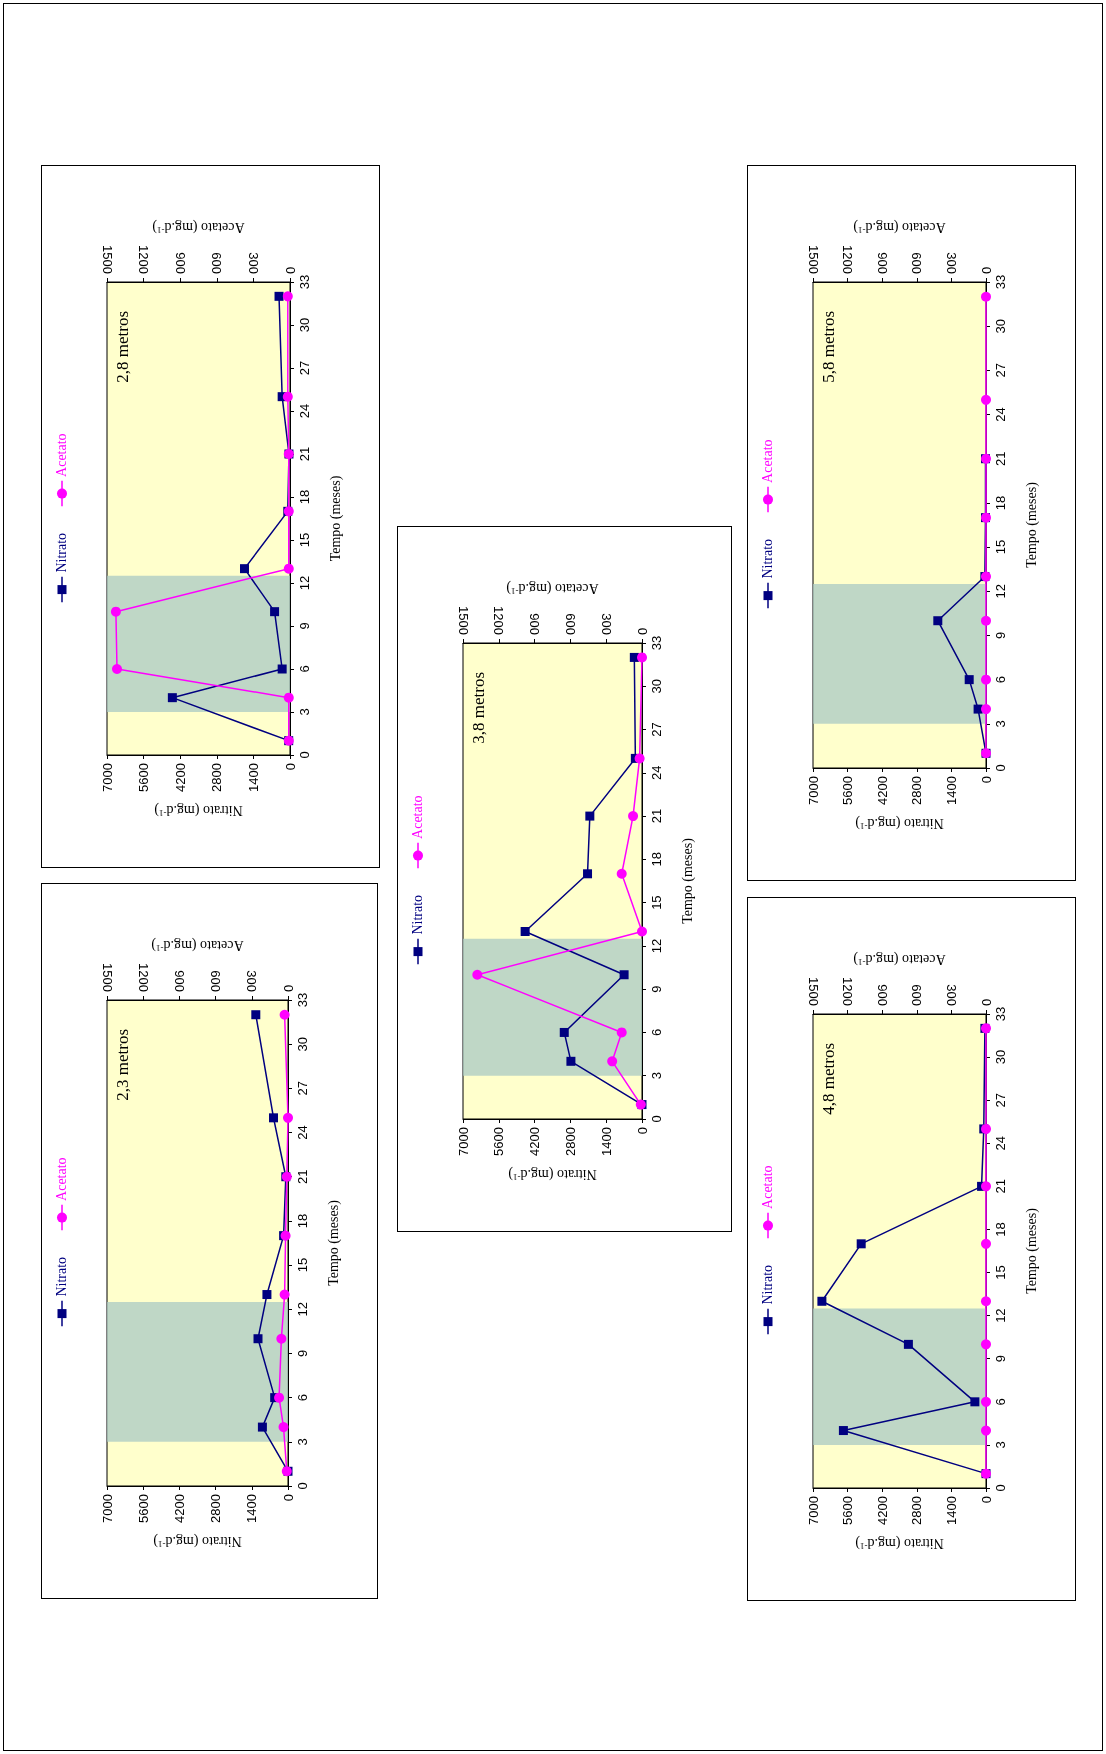  What do you see at coordinates (828, 346) in the screenshot?
I see `text: 5,8 metros` at bounding box center [828, 346].